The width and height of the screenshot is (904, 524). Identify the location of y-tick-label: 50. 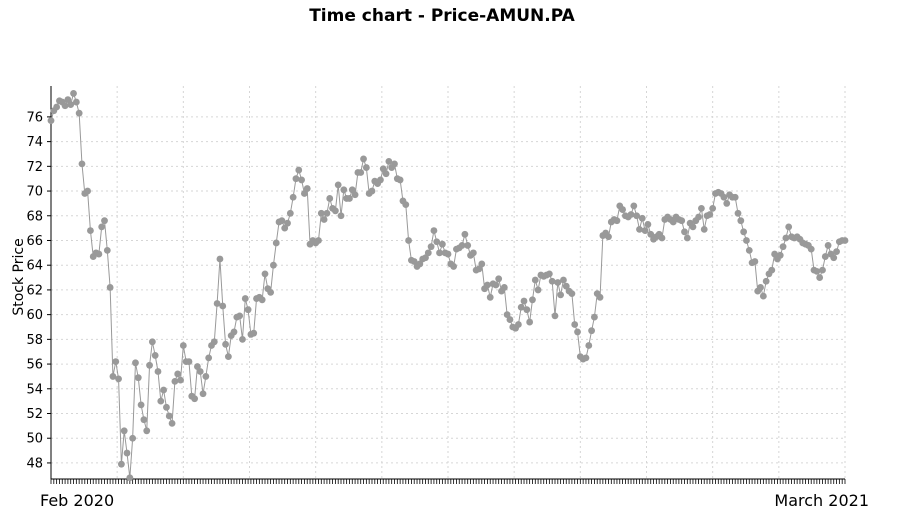
(34, 439).